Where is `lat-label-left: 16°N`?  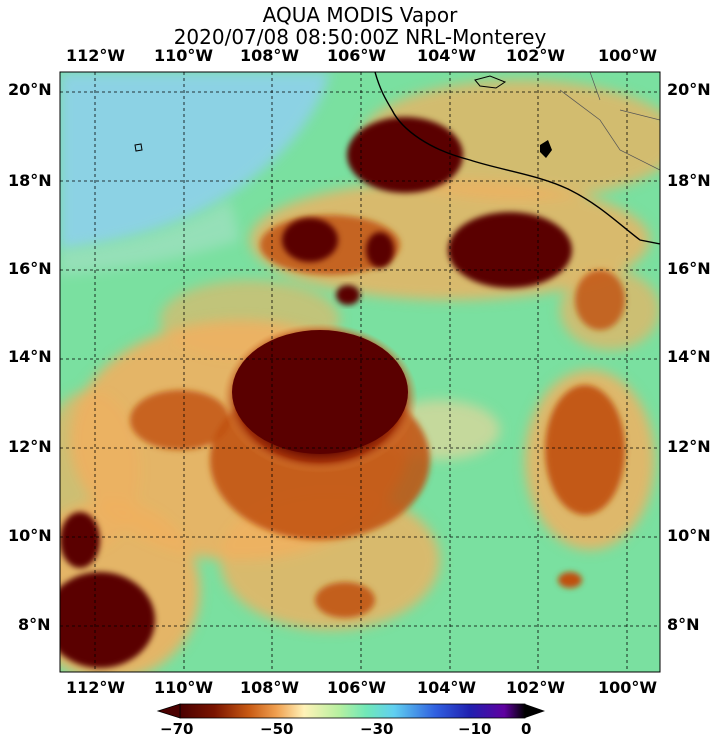 lat-label-left: 16°N is located at coordinates (30, 268).